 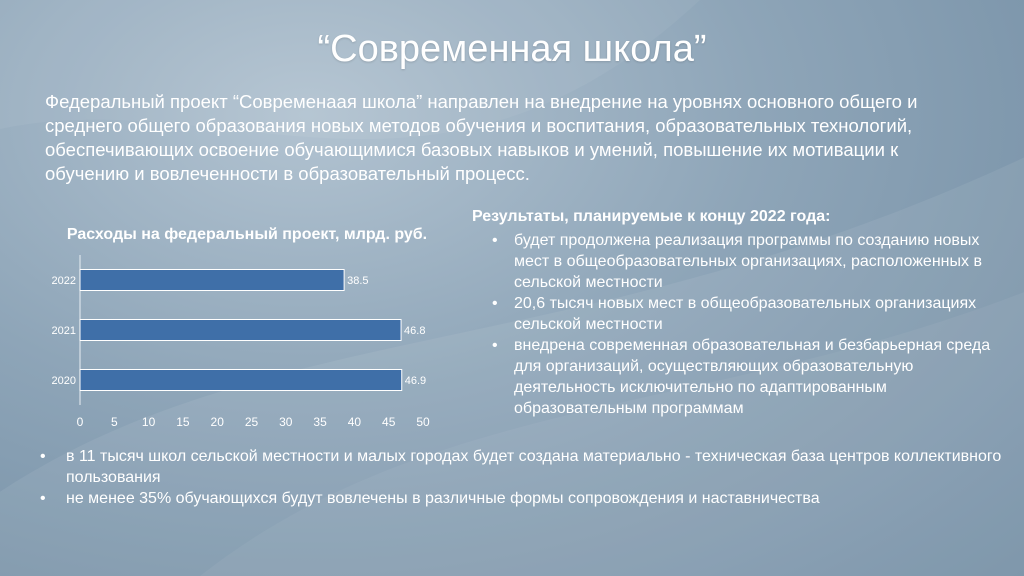 What do you see at coordinates (357, 281) in the screenshot?
I see `data-label-2022: 38.5` at bounding box center [357, 281].